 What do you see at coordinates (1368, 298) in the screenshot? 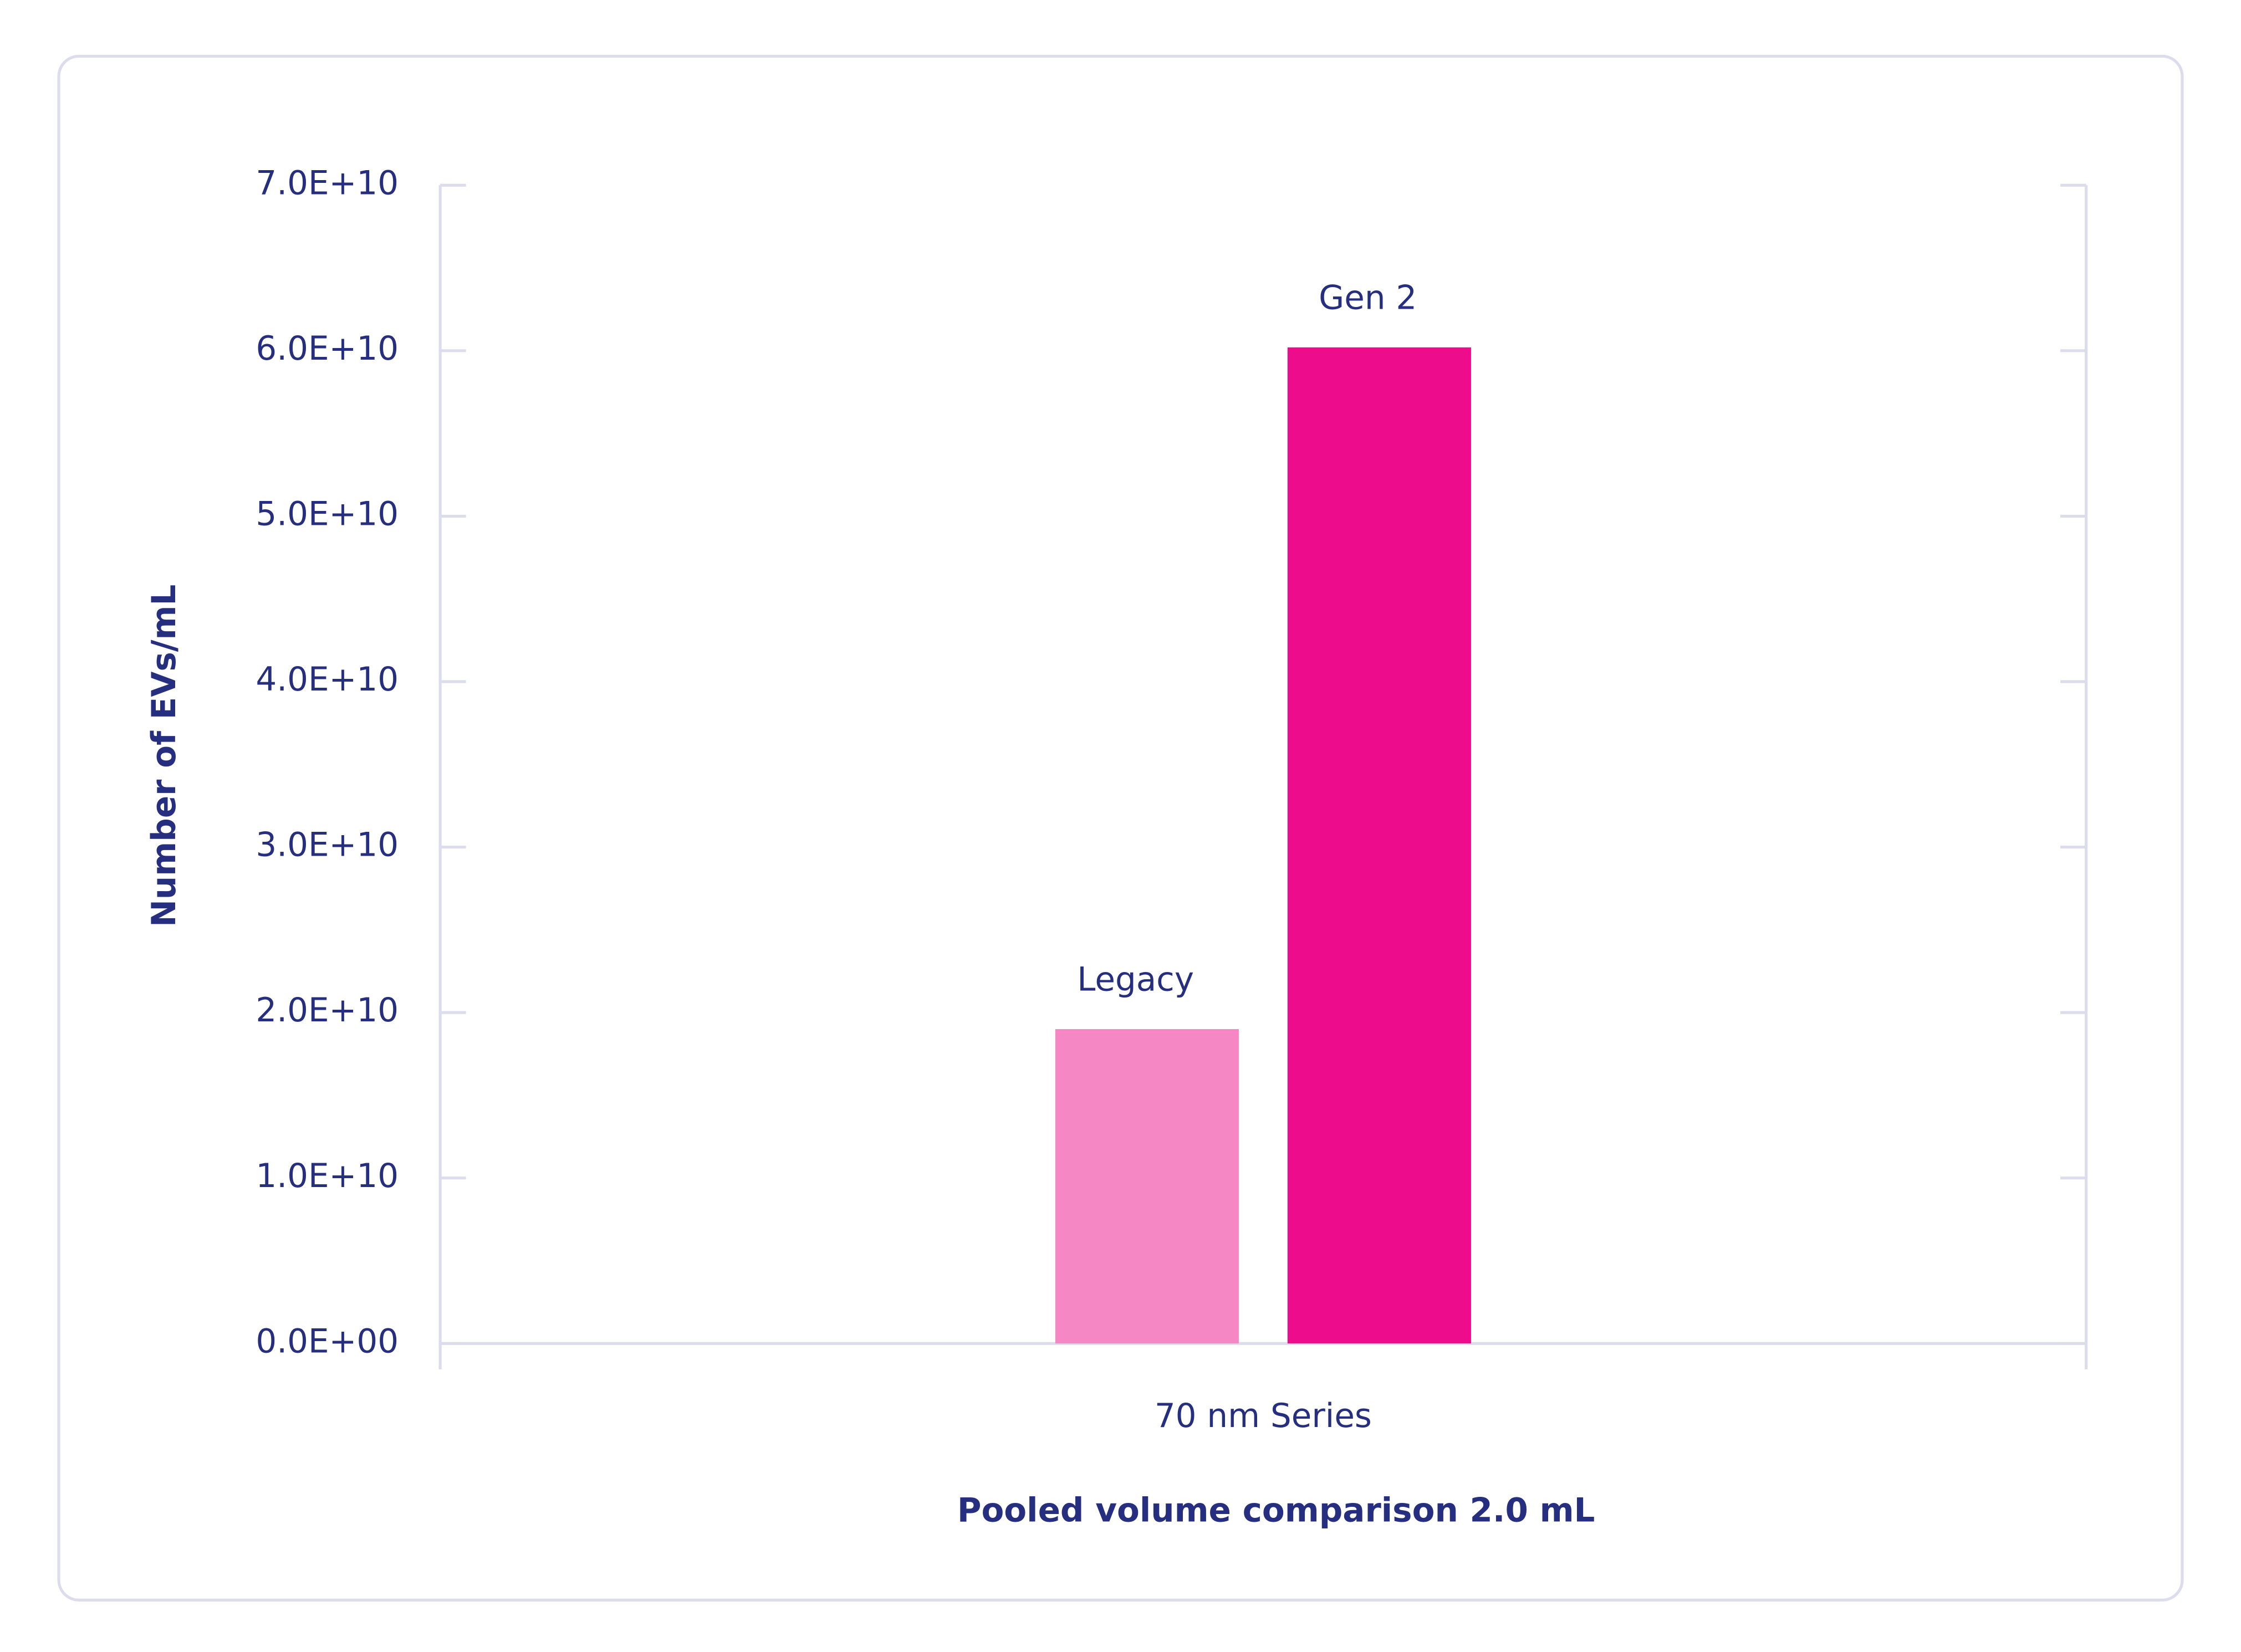
I see `series-label: Gen 2` at bounding box center [1368, 298].